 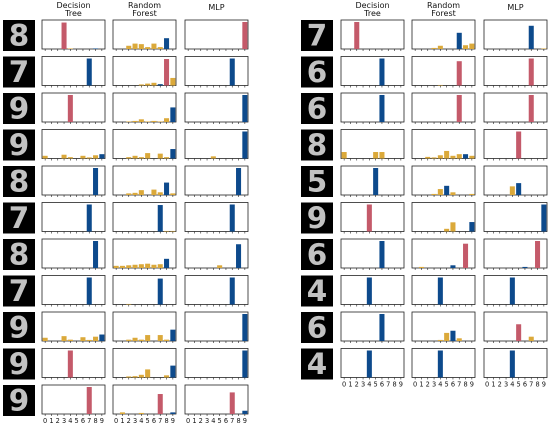 What do you see at coordinates (544, 385) in the screenshot?
I see `x-tick-label: 9` at bounding box center [544, 385].